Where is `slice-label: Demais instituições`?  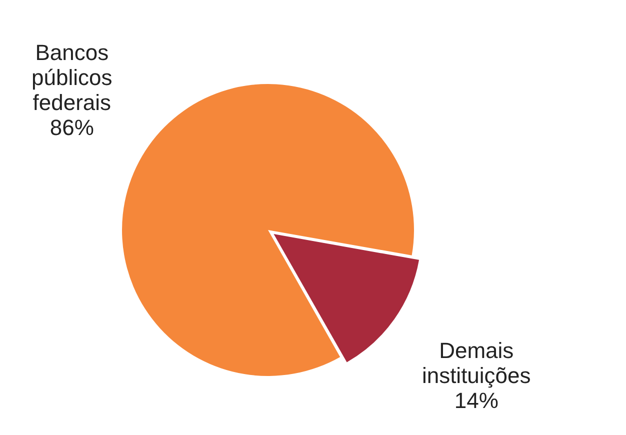
slice-label: Demais instituições is located at coordinates (476, 363).